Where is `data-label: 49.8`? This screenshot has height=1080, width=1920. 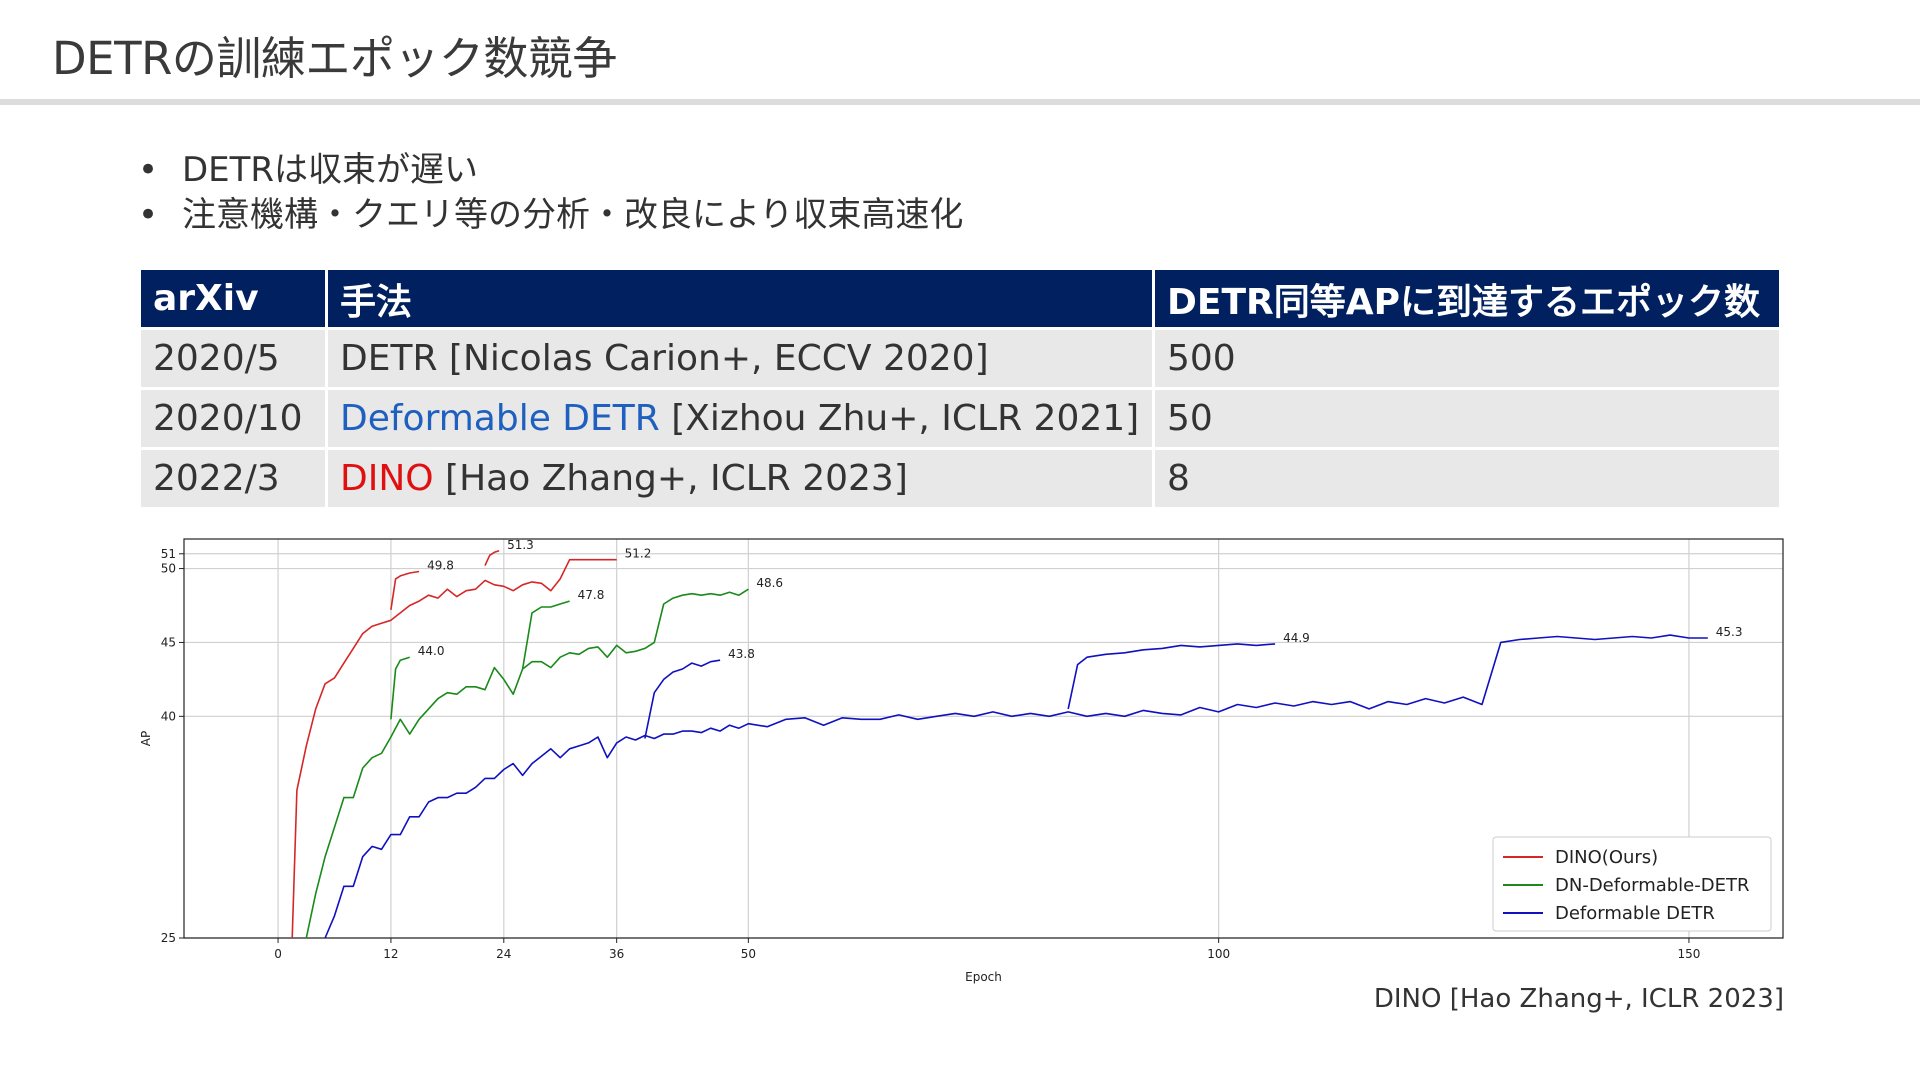 data-label: 49.8 is located at coordinates (440, 566).